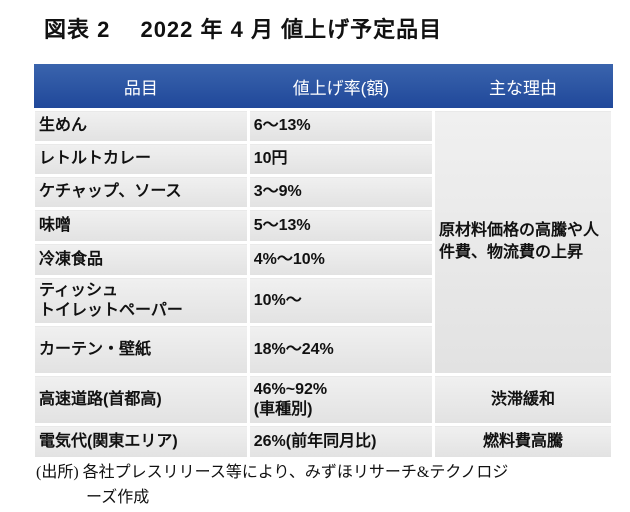  Describe the element at coordinates (141, 87) in the screenshot. I see `header-item: 品目` at that location.